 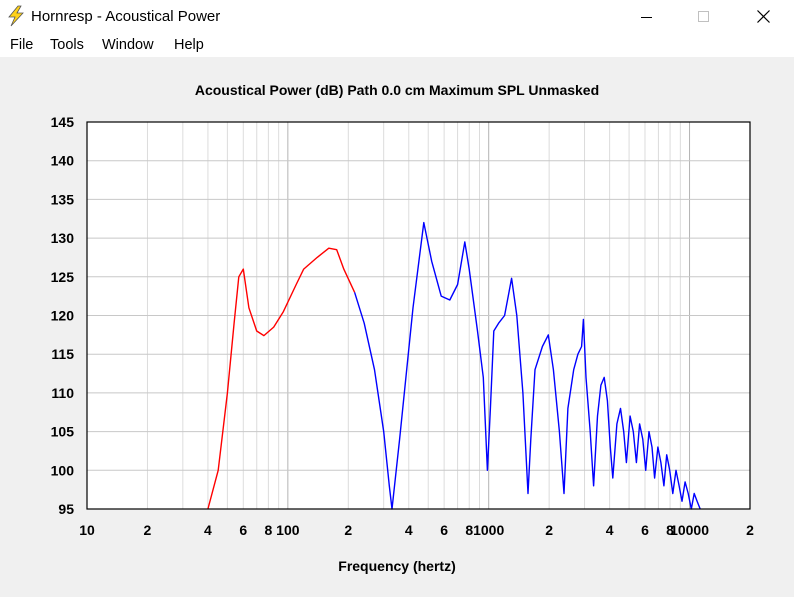 What do you see at coordinates (62, 393) in the screenshot?
I see `y-tick-label: 110` at bounding box center [62, 393].